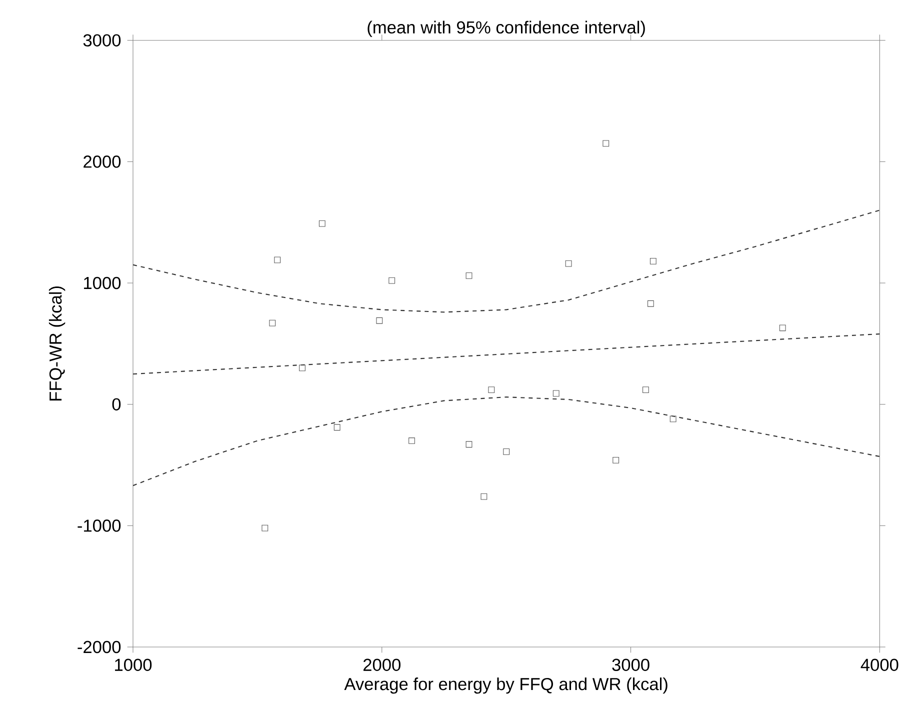  What do you see at coordinates (631, 665) in the screenshot?
I see `x-tick-label: 3000` at bounding box center [631, 665].